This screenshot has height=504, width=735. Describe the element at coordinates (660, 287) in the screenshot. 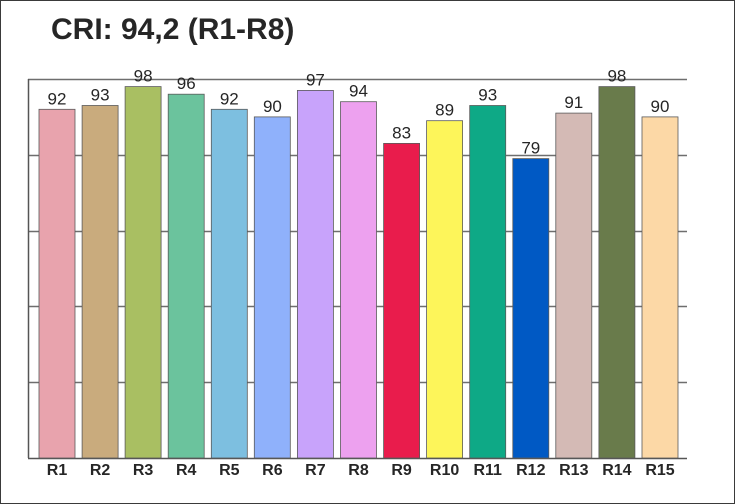

I see `bar-r15` at that location.